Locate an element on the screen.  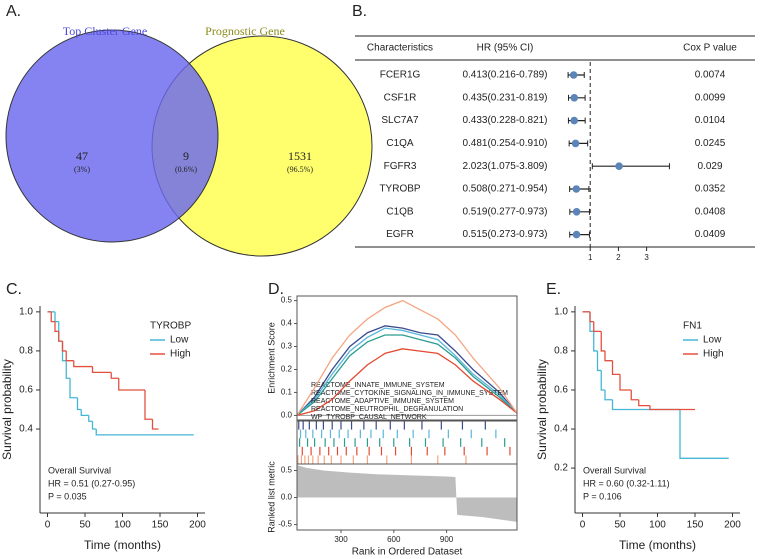
set-label: Top Cluster Gene is located at coordinates (105, 31).